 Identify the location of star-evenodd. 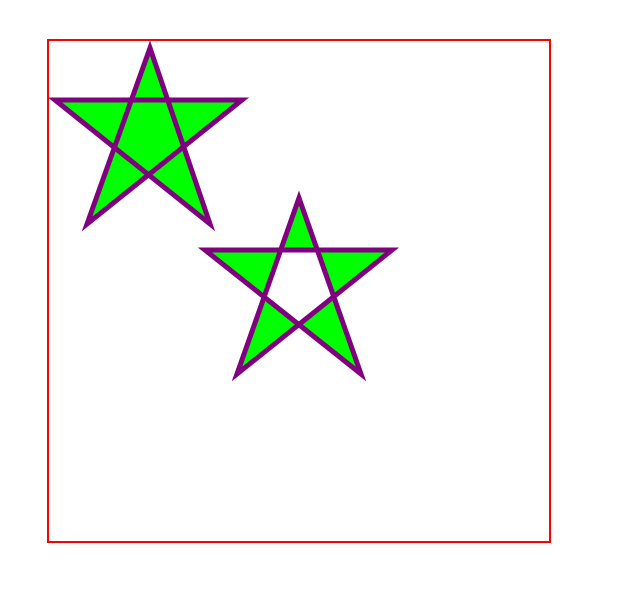
(298, 286).